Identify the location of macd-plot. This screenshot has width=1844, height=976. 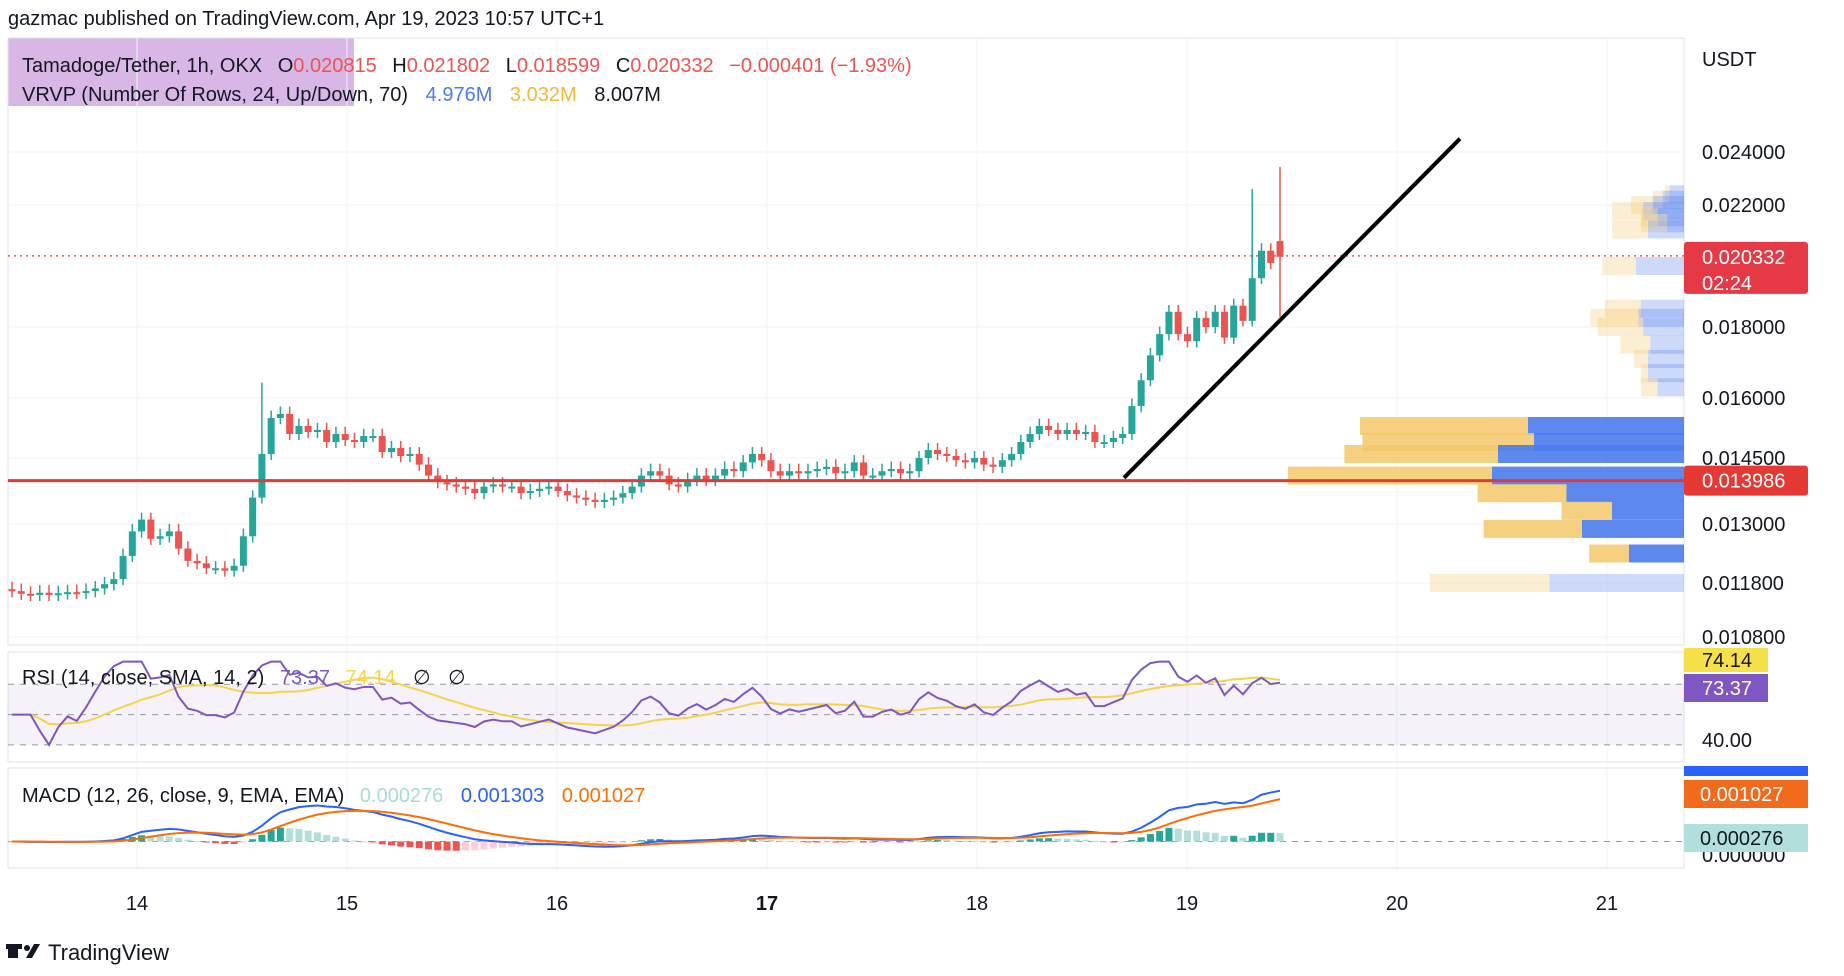
(846, 820).